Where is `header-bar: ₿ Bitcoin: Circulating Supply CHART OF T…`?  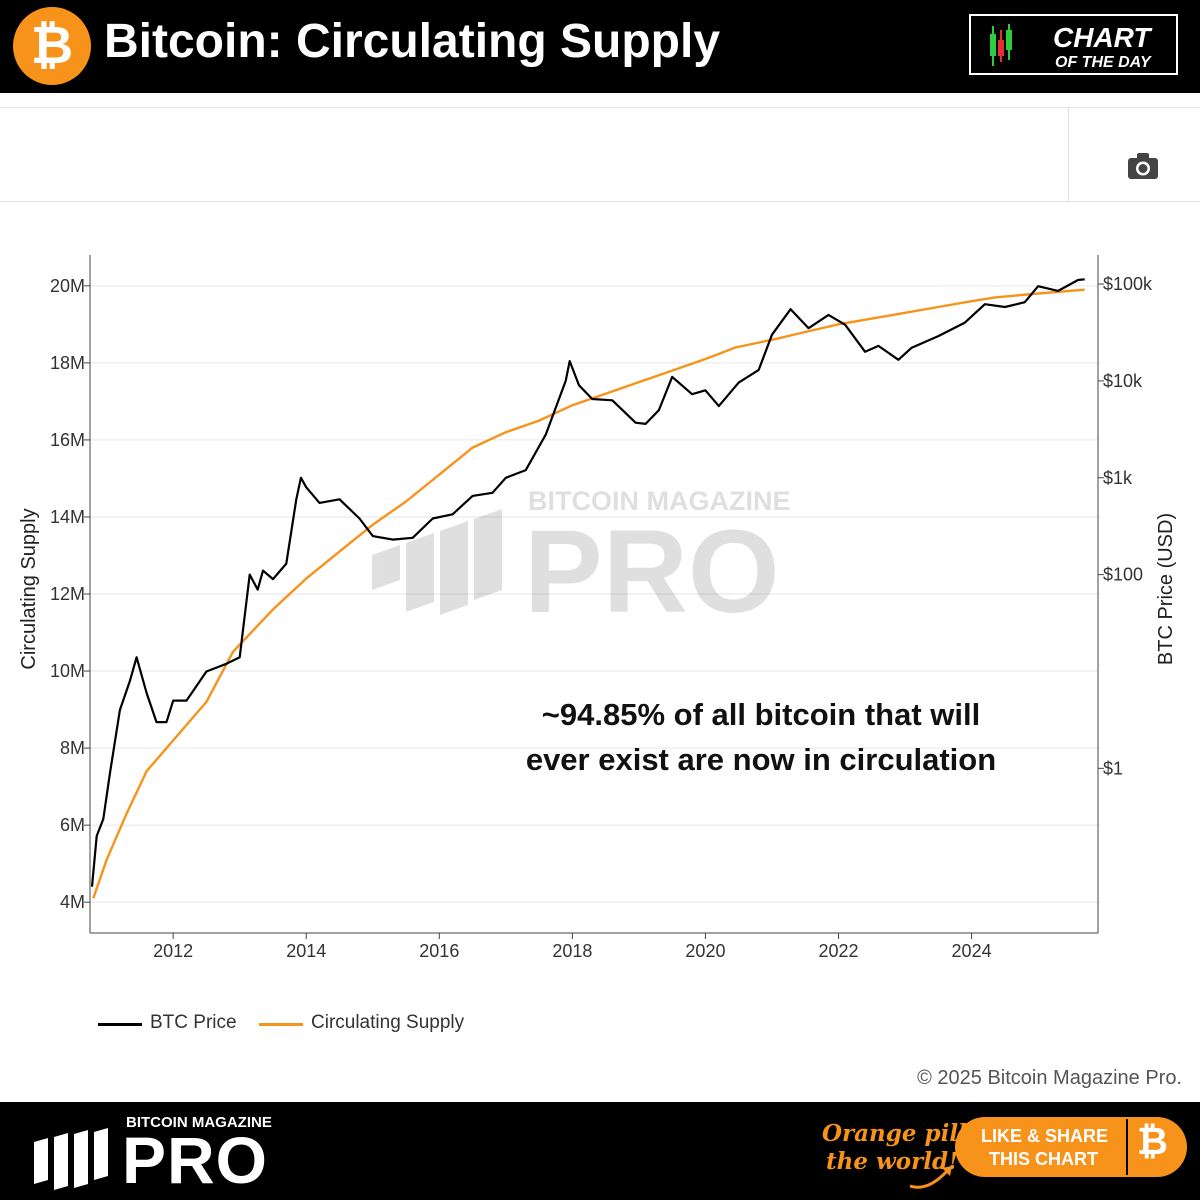 header-bar: ₿ Bitcoin: Circulating Supply CHART OF T… is located at coordinates (600, 46).